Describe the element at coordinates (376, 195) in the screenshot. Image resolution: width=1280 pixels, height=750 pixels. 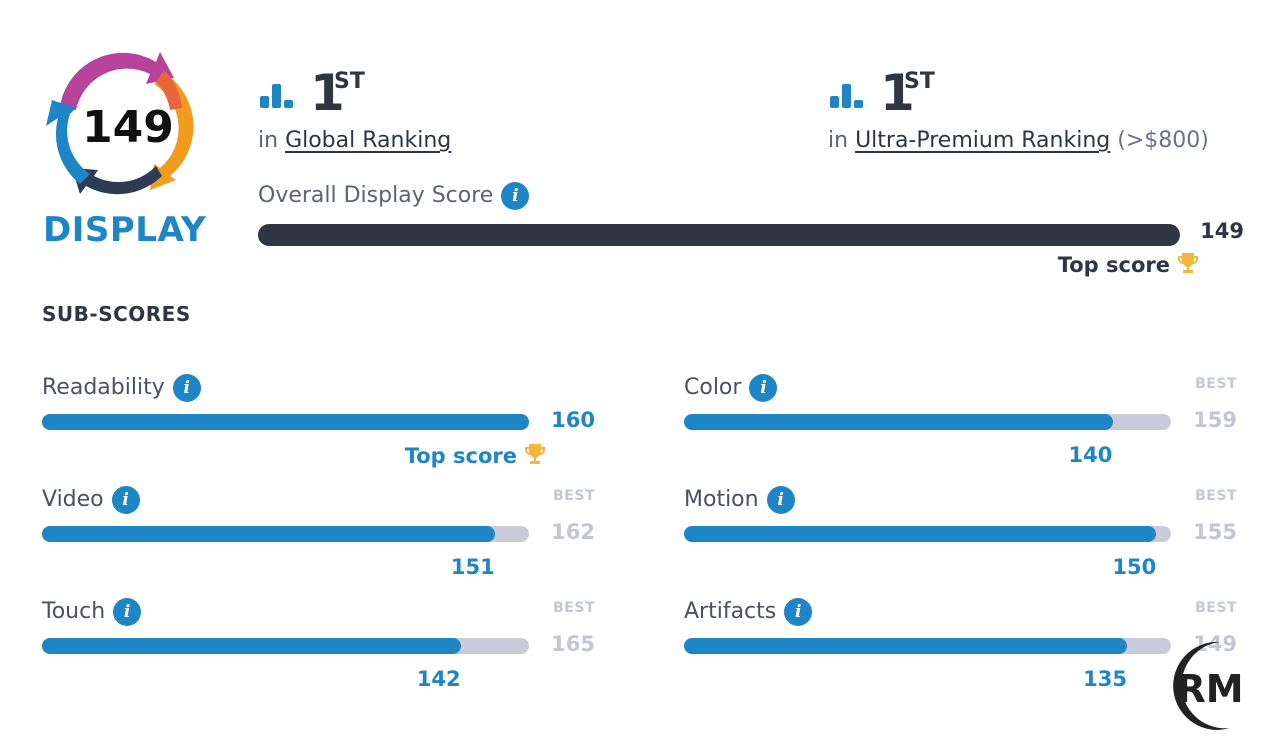
I see `overall-score-label: Overall Display Score` at that location.